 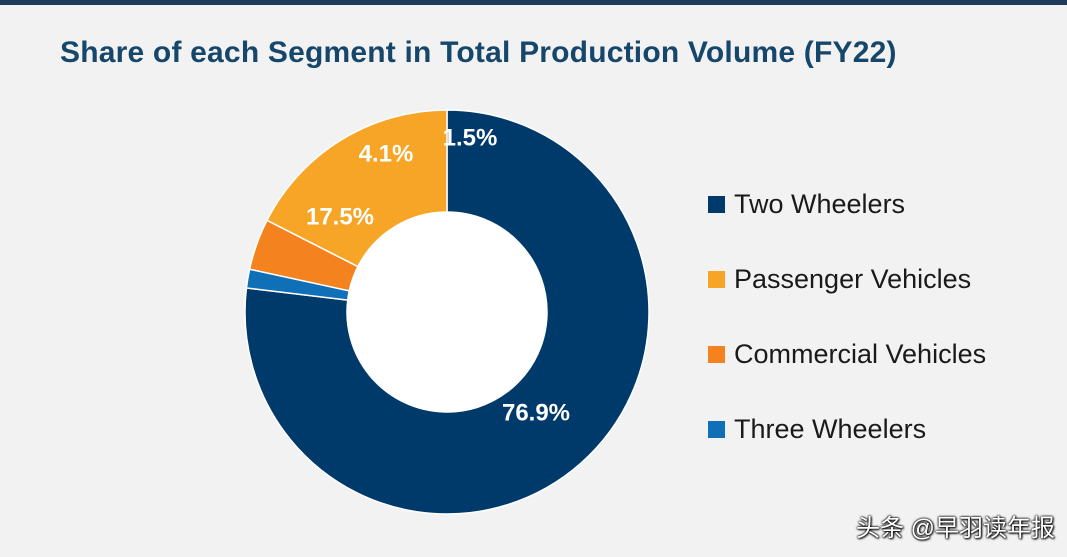 I want to click on legend-item-commercial-vehicles: Commercial Vehicles, so click(x=847, y=354).